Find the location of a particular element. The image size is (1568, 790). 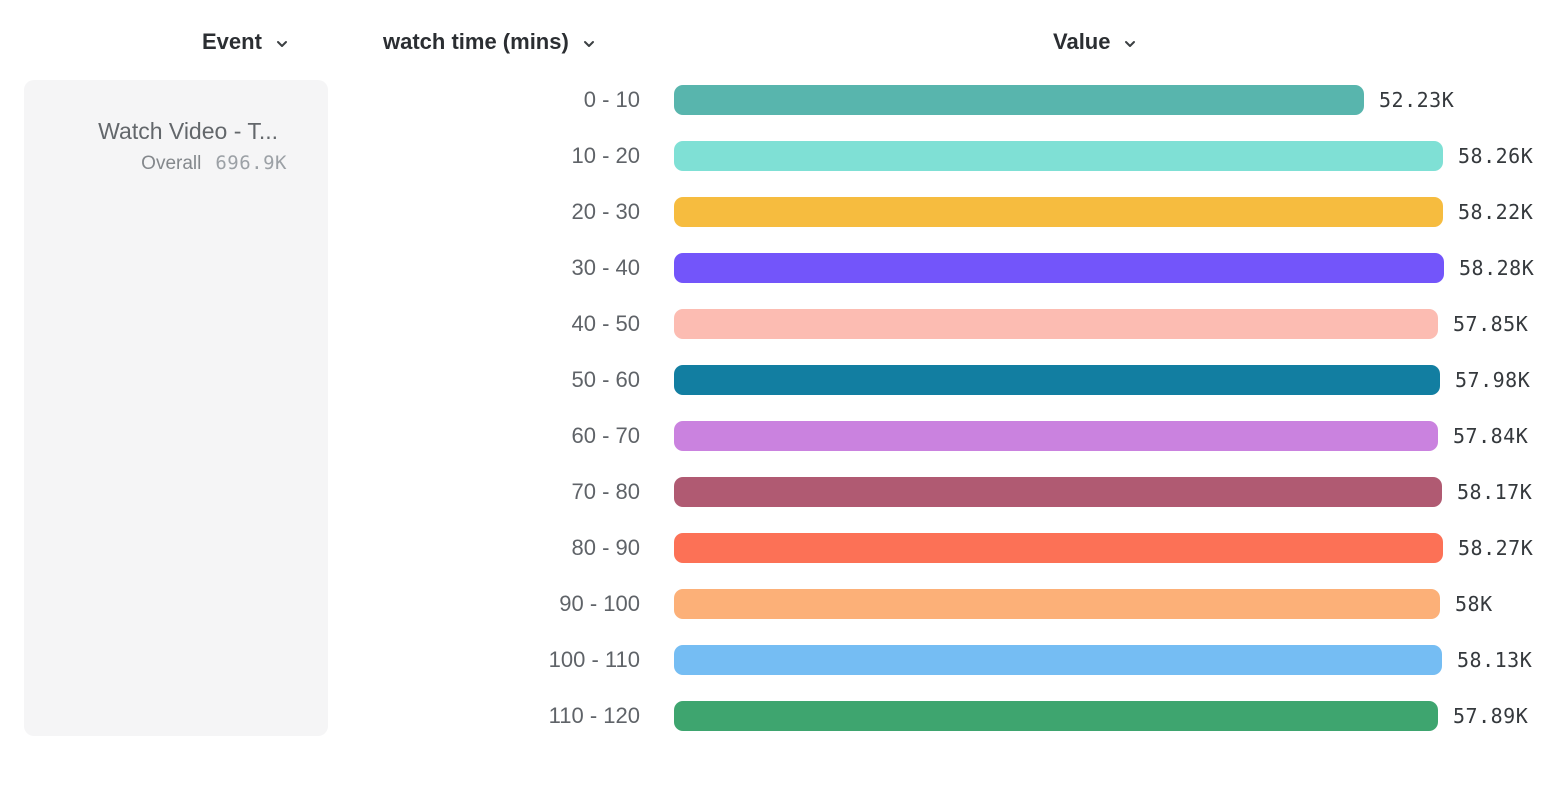

chart-row: 50 - 60 57.98K is located at coordinates (784, 380).